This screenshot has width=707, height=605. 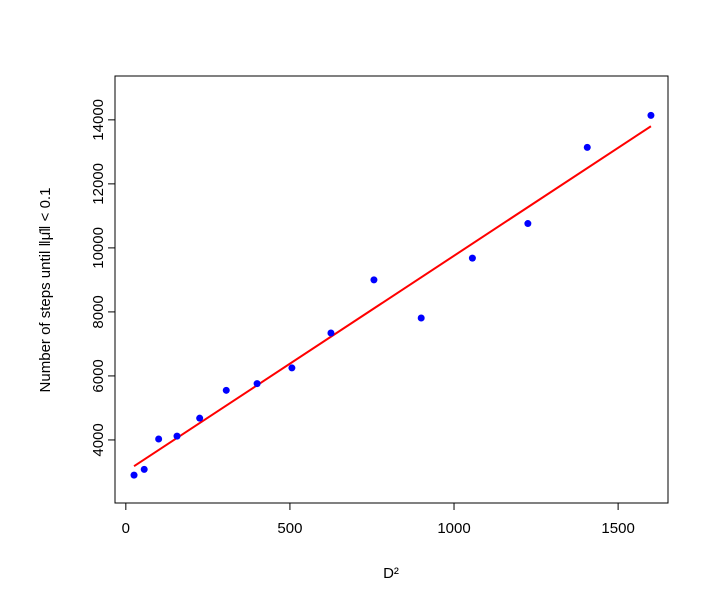 I want to click on y-tick-label: 10000, so click(x=98, y=248).